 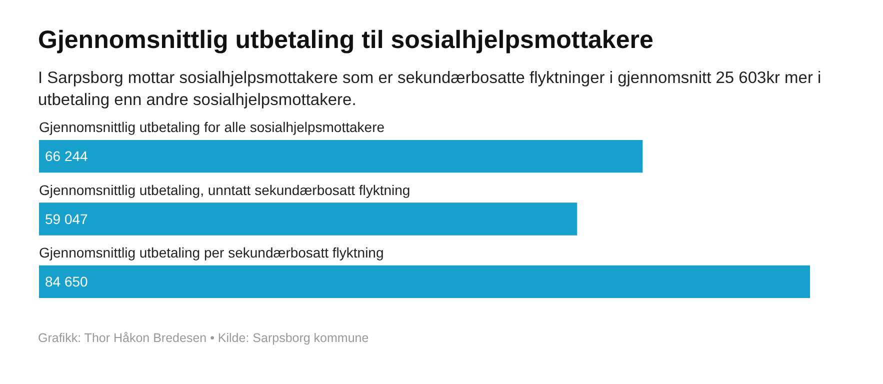 What do you see at coordinates (66, 156) in the screenshot?
I see `data-label: 66 244` at bounding box center [66, 156].